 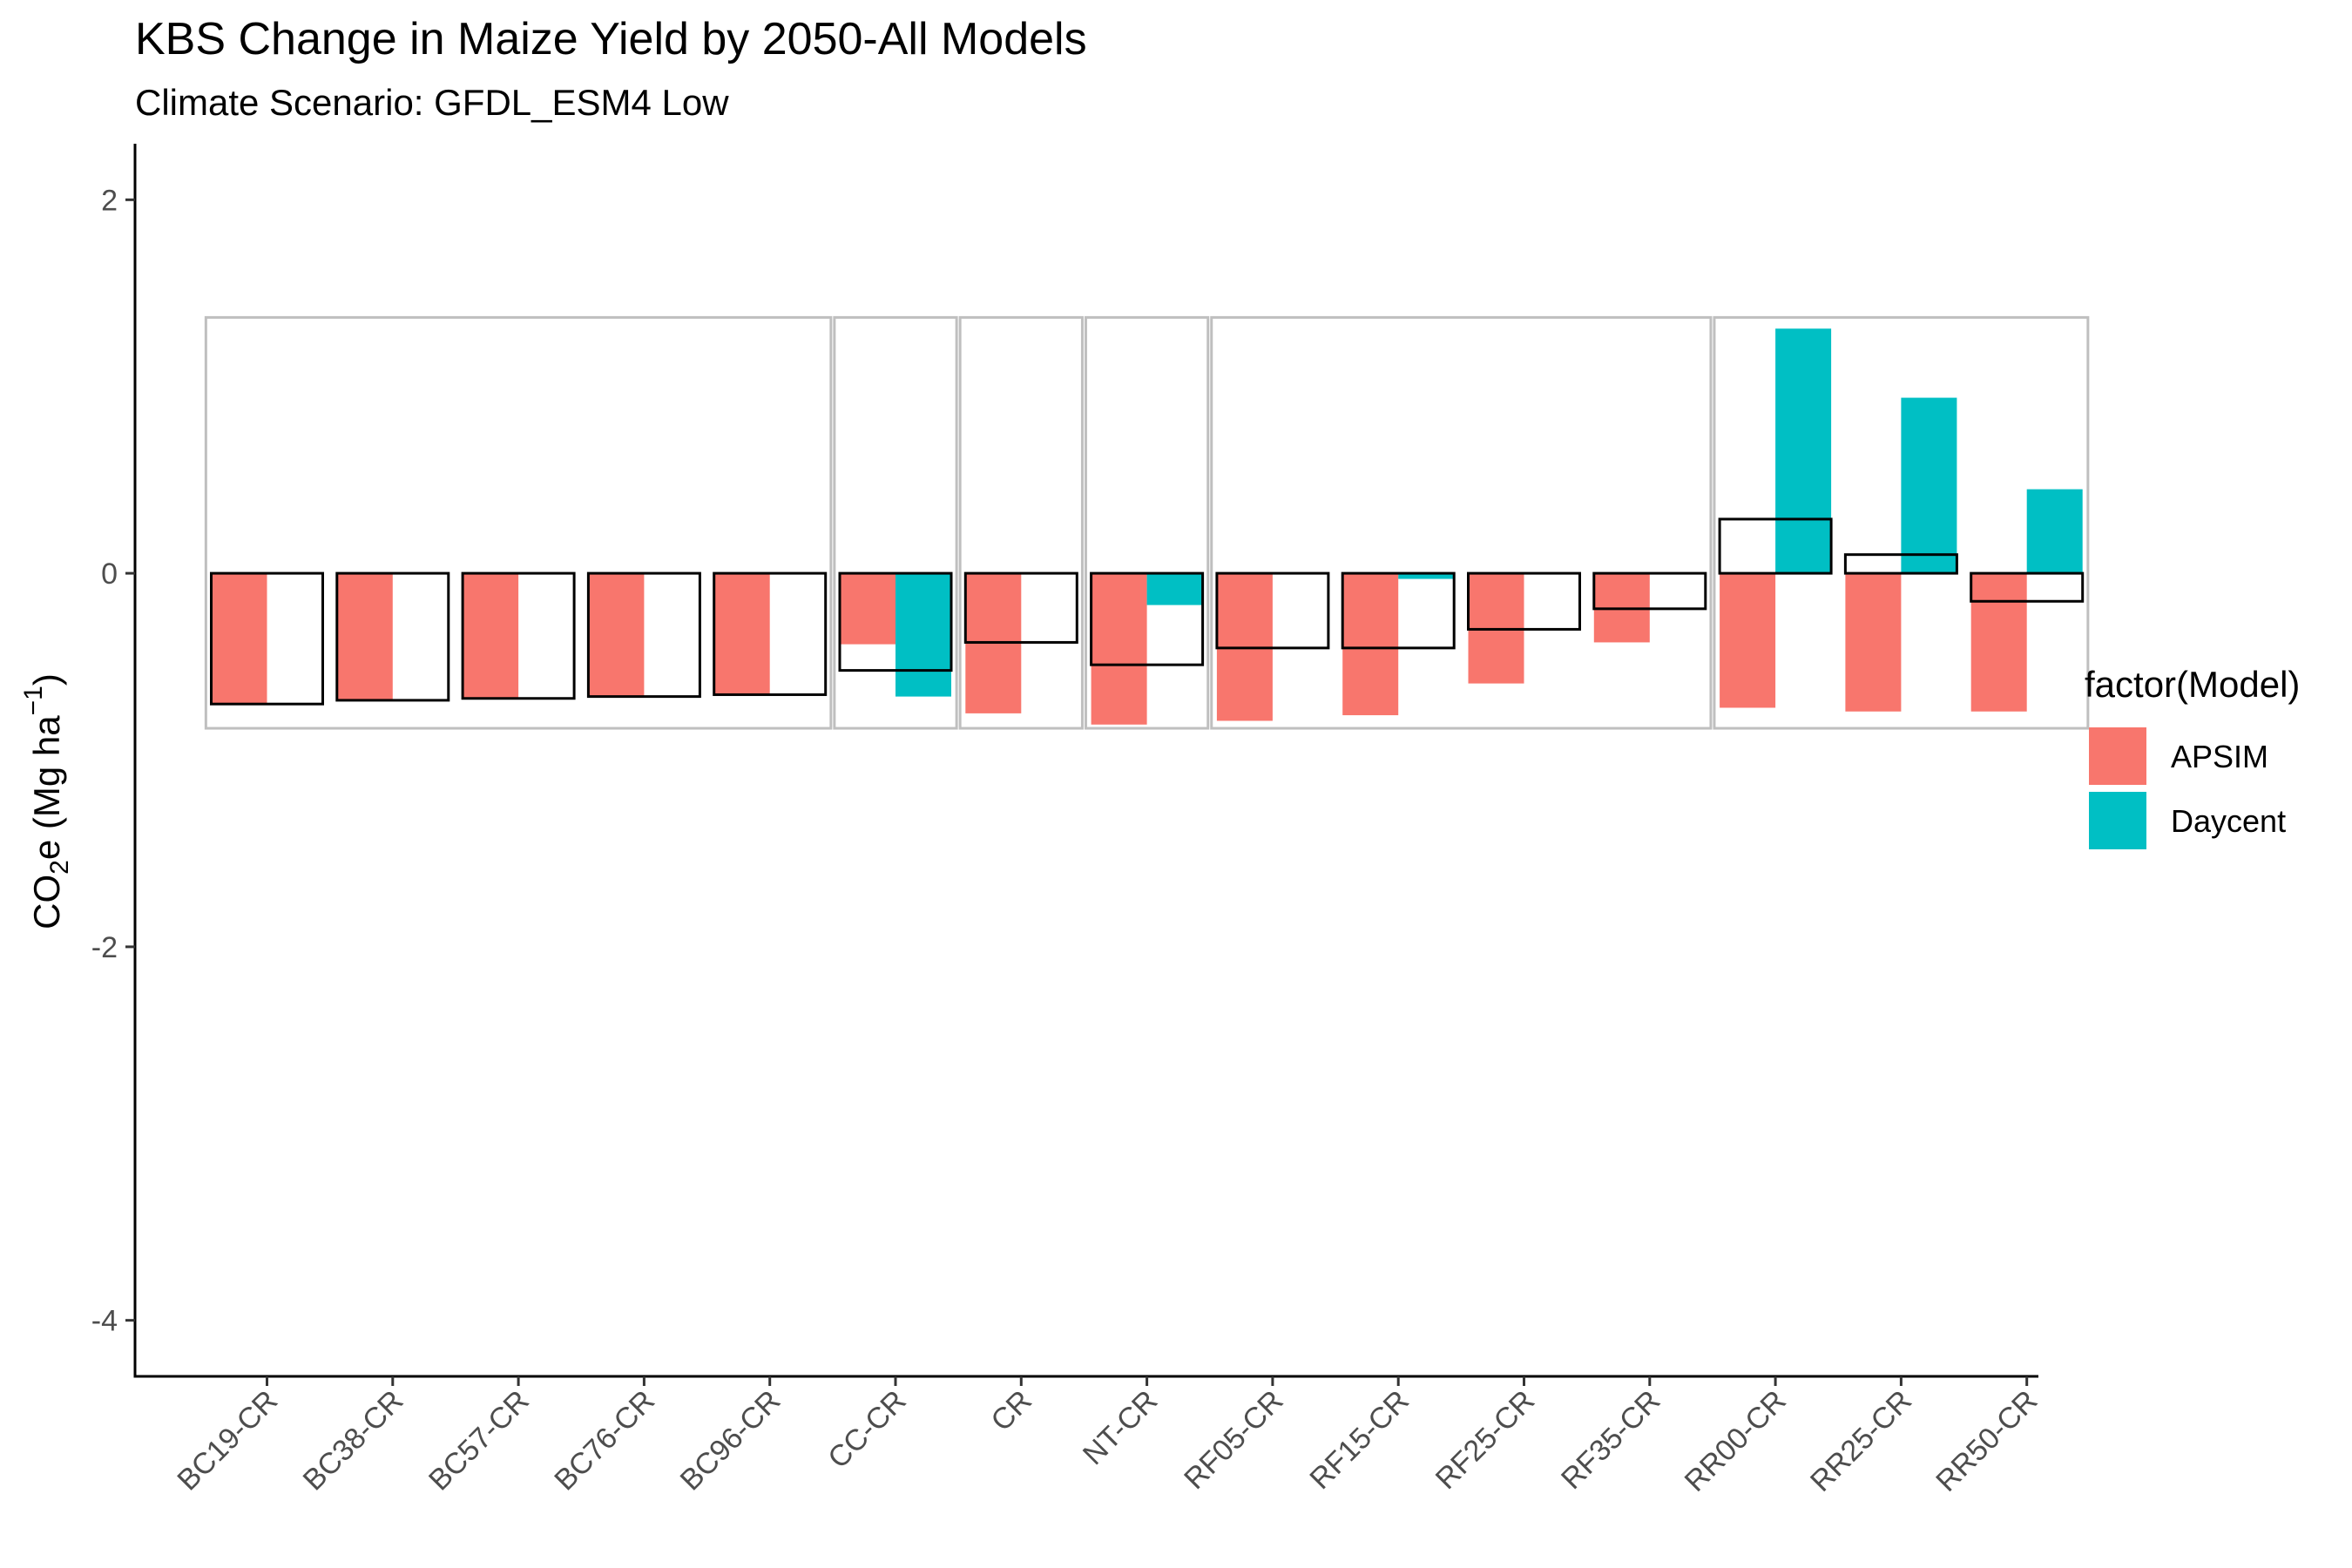 I want to click on y-axis-title-close: ), so click(x=46, y=679).